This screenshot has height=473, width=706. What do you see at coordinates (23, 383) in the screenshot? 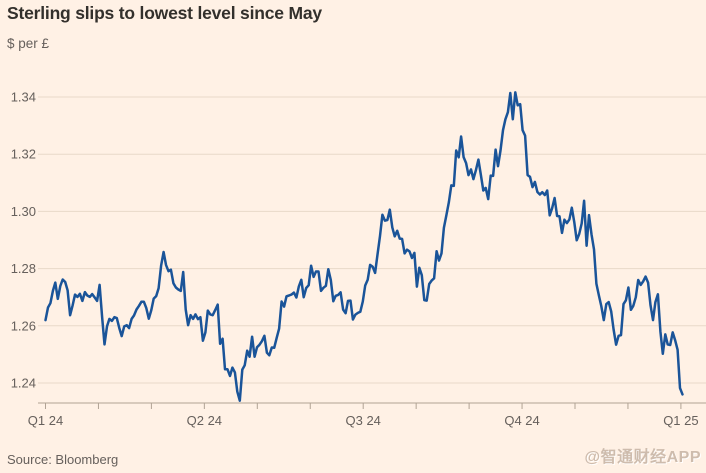
I see `y-axis-label: 1.24` at bounding box center [23, 383].